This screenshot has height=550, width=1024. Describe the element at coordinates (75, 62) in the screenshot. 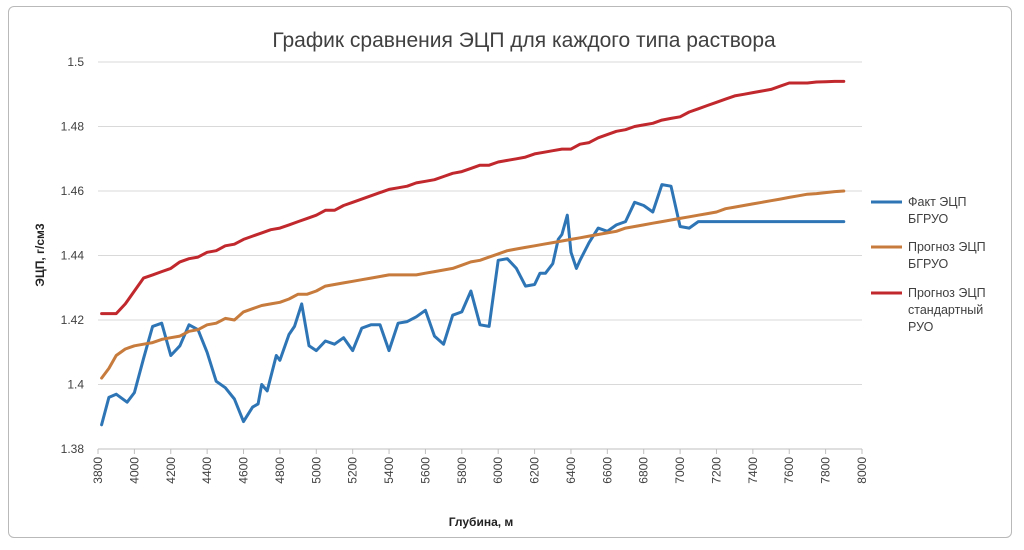

I see `y-tick-label: 1.5` at that location.